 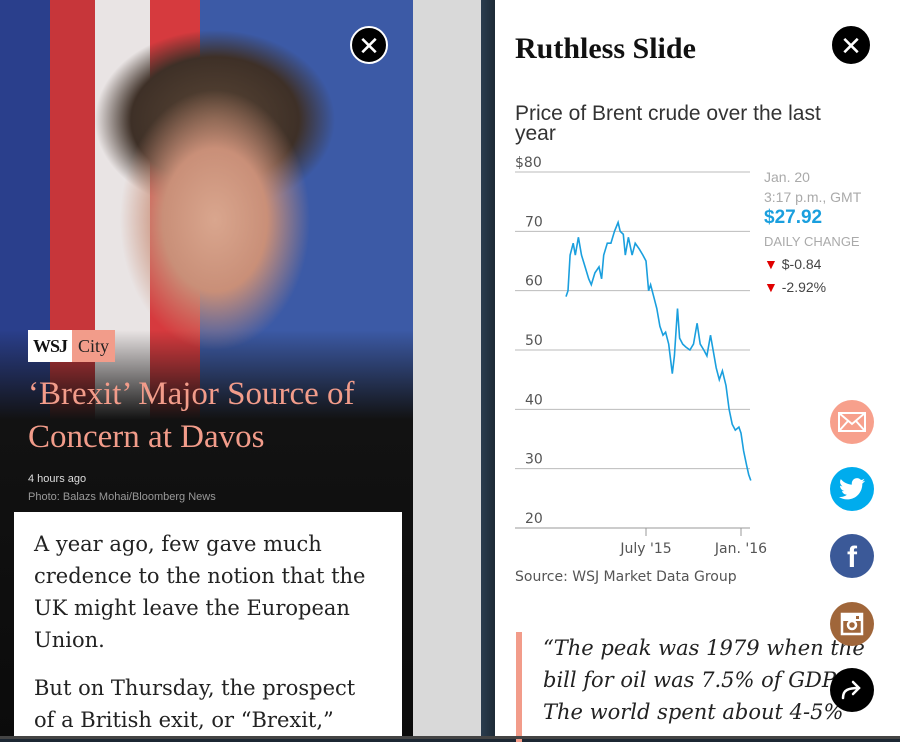 I want to click on callout-date: Jan. 20, so click(x=787, y=177).